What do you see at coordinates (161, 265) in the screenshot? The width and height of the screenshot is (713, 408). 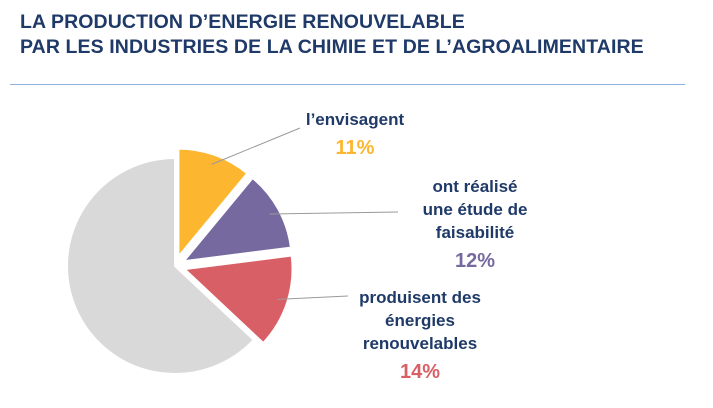 I see `slice-rest` at bounding box center [161, 265].